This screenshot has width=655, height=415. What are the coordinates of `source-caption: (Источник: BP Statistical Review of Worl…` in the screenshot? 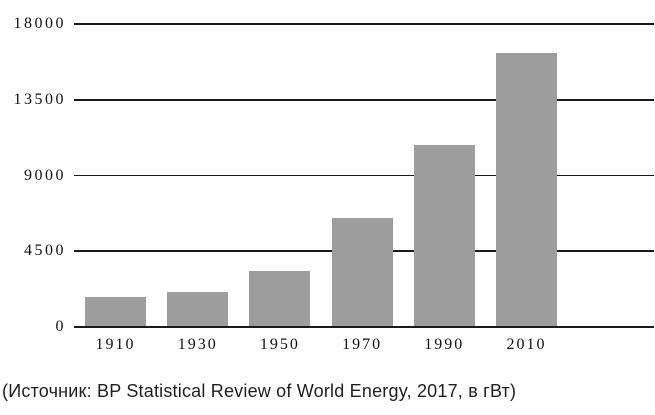 It's located at (259, 391).